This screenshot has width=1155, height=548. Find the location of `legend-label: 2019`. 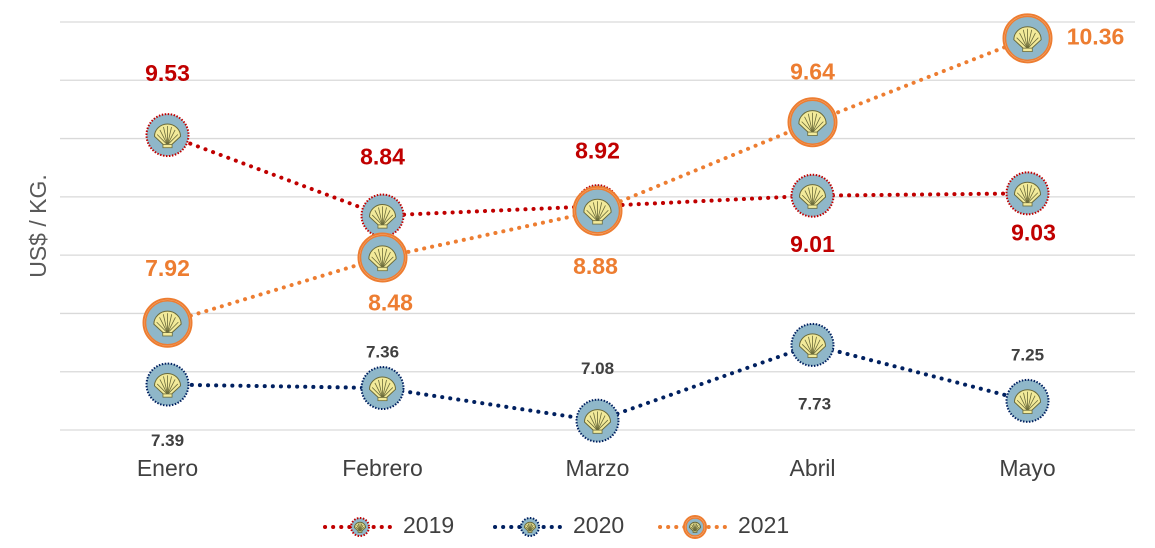

legend-label: 2019 is located at coordinates (428, 525).